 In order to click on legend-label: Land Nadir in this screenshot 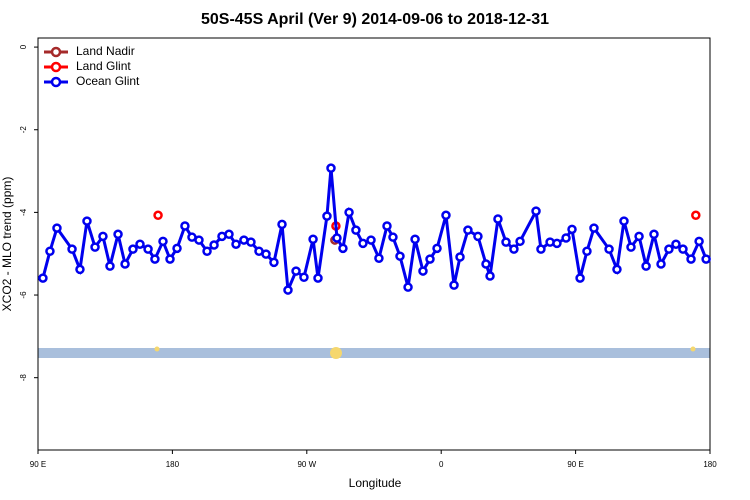, I will do `click(105, 51)`.